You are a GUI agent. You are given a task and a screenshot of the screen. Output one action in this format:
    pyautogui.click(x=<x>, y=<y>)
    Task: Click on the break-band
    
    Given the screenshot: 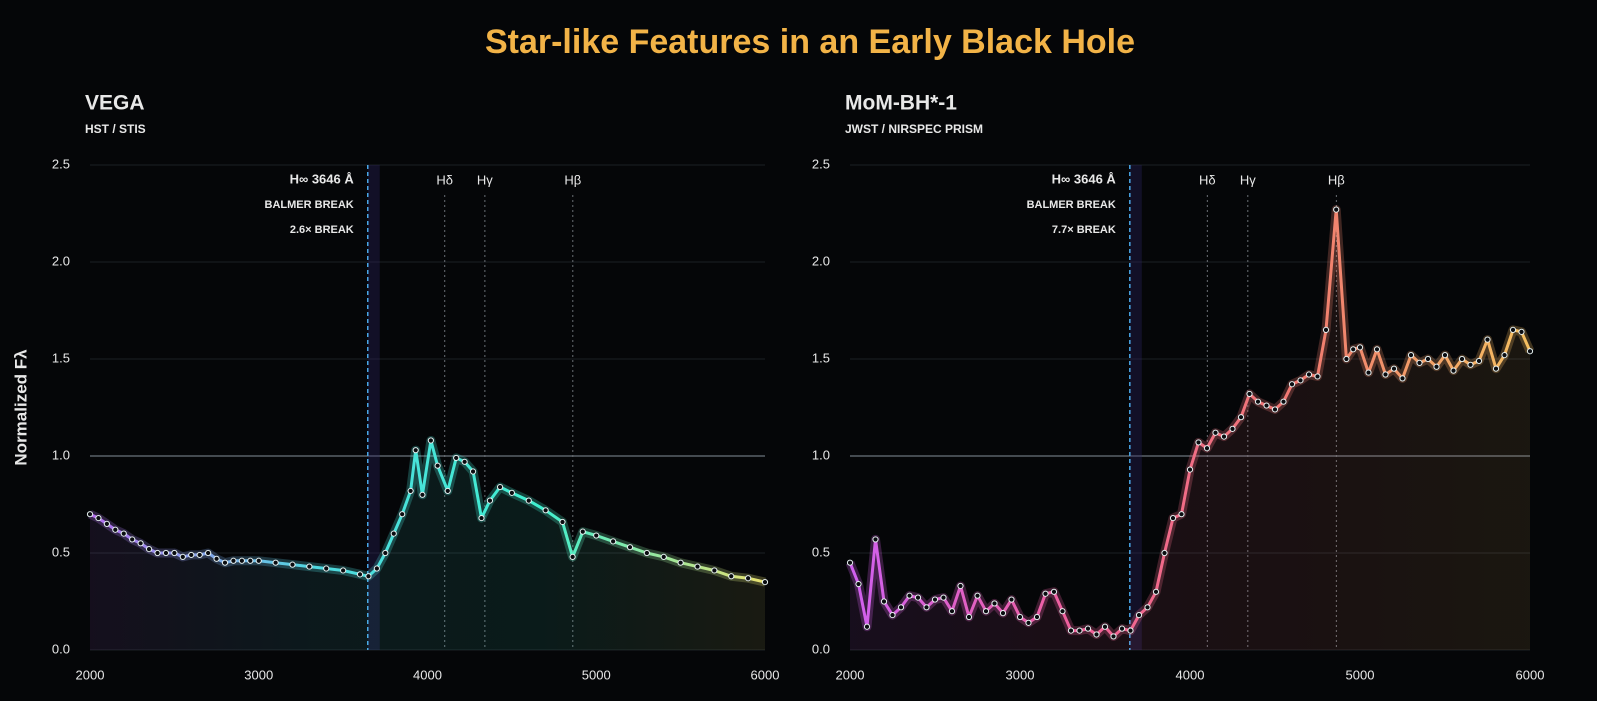 What is the action you would take?
    pyautogui.click(x=373, y=407)
    